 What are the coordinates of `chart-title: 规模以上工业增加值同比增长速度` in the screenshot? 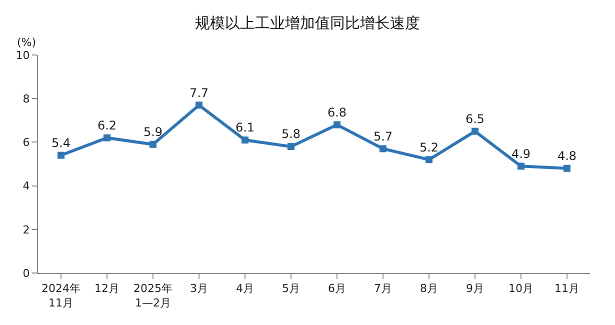 It's located at (307, 23).